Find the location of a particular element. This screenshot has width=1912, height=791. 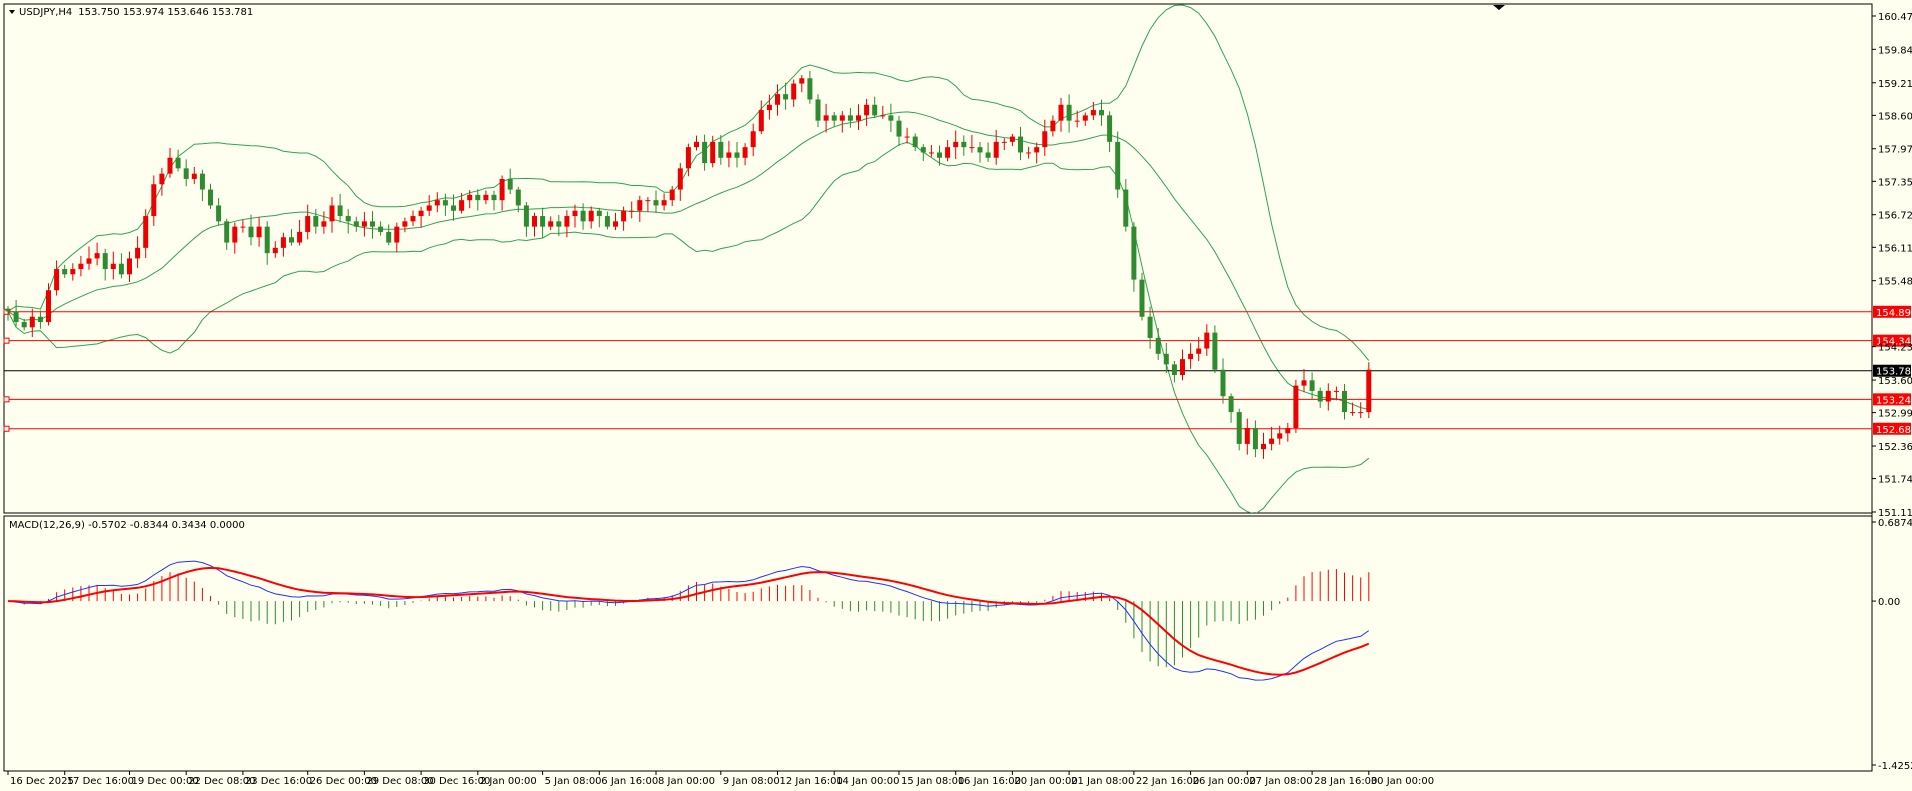

symbol-menu-icon is located at coordinates (12, 12).